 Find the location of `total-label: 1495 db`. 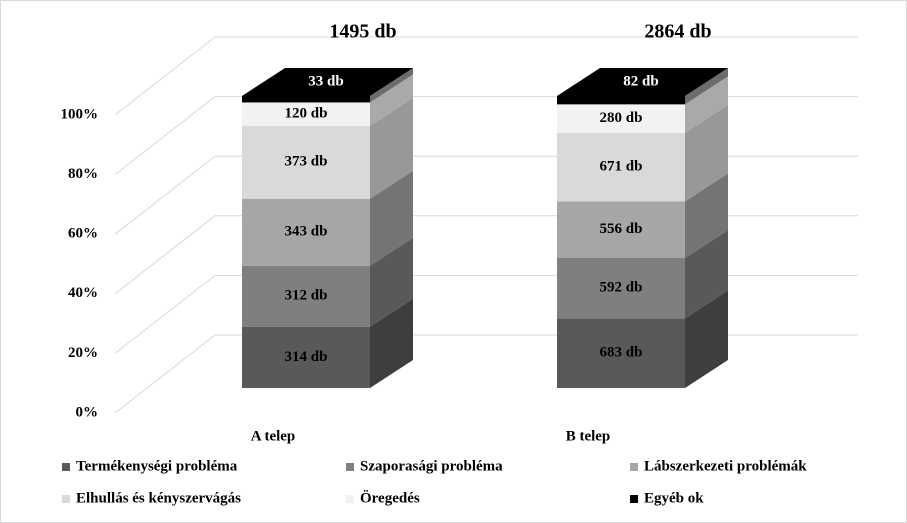

total-label: 1495 db is located at coordinates (362, 32).